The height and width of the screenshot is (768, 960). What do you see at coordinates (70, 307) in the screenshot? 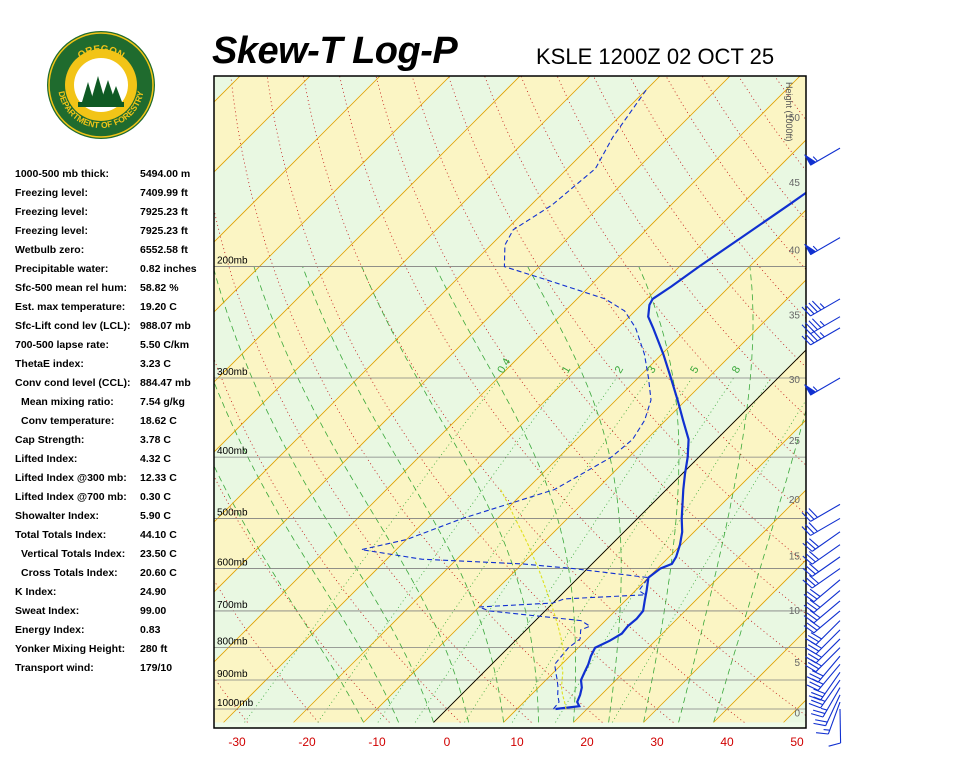
I see `index-label: Est. max temperature:` at bounding box center [70, 307].